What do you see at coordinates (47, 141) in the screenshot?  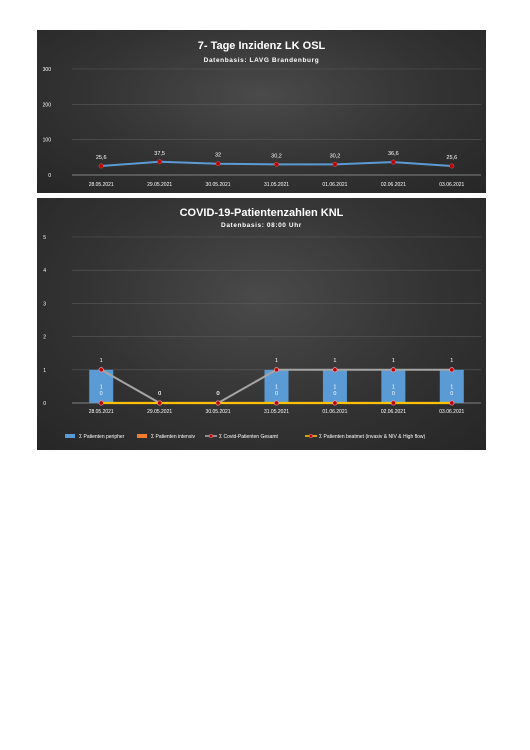 I see `y-tick-label: 100` at bounding box center [47, 141].